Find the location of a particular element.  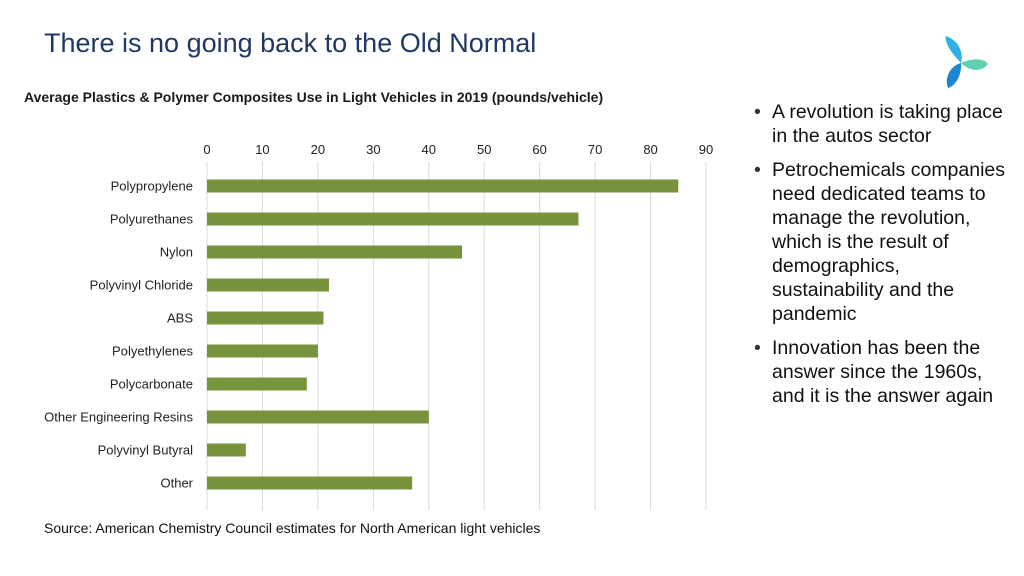

tri-leaf-logo-icon is located at coordinates (966, 62).